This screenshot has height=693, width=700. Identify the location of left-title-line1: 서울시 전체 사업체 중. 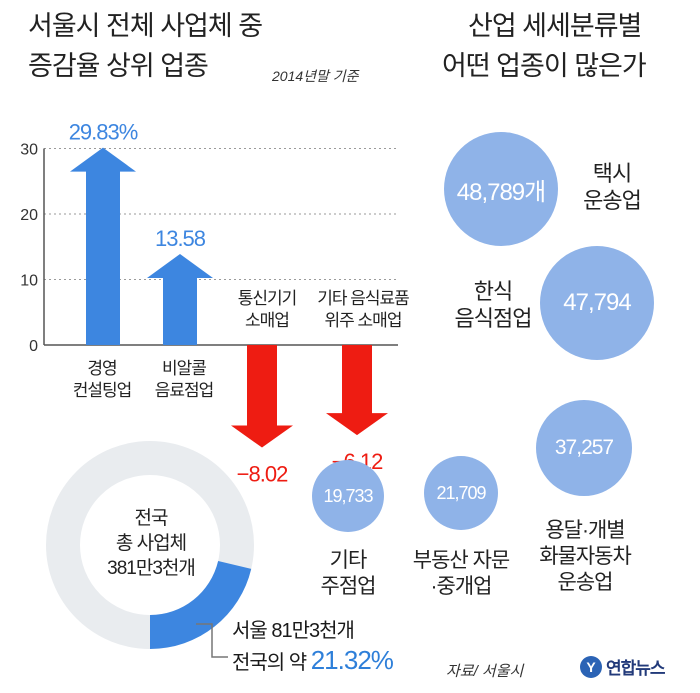
(145, 26).